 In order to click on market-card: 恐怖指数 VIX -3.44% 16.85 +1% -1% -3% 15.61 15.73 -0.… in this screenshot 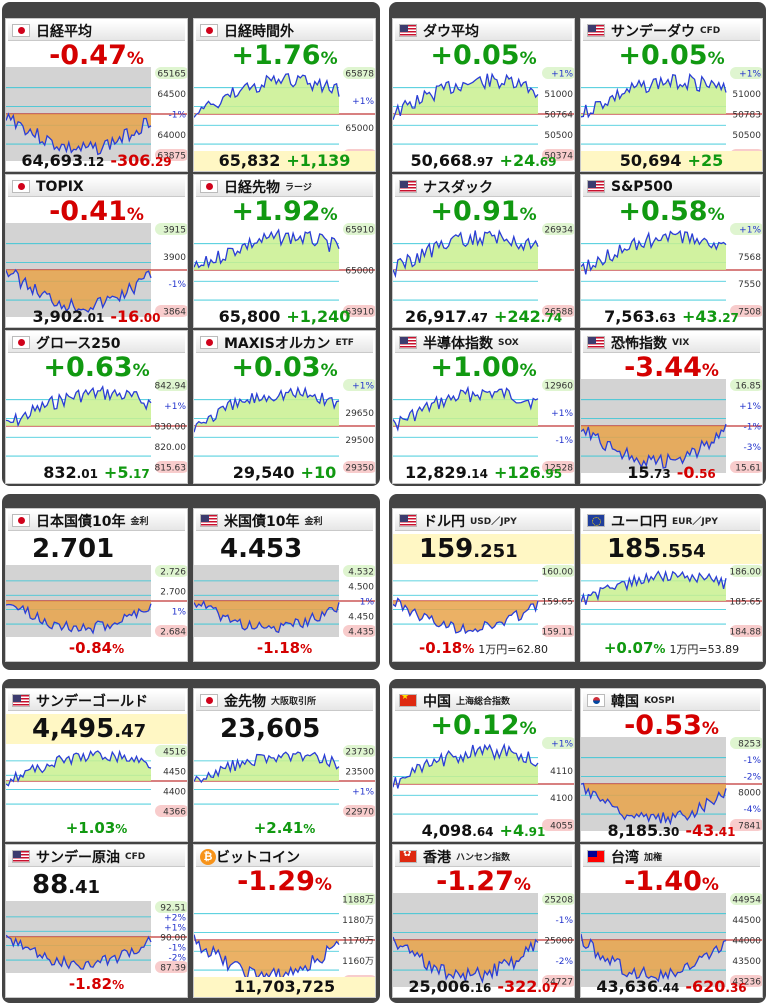, I will do `click(671, 407)`.